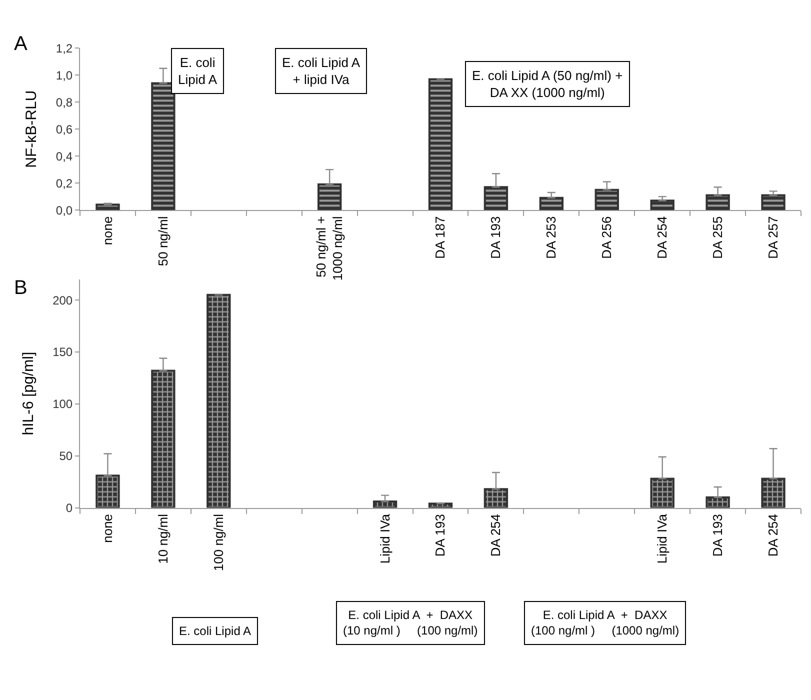 Image resolution: width=811 pixels, height=700 pixels. What do you see at coordinates (440, 237) in the screenshot?
I see `x-tick-label: DA 187` at bounding box center [440, 237].